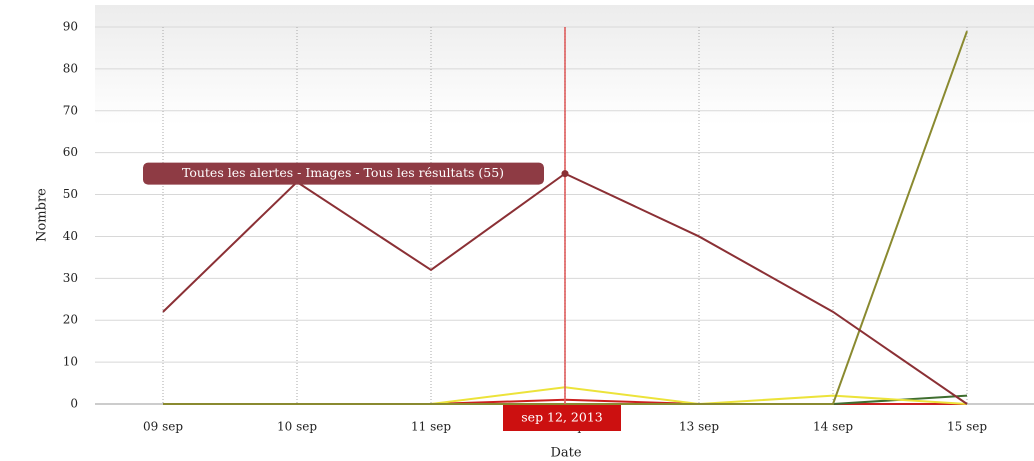  Describe the element at coordinates (70, 194) in the screenshot. I see `y-tick-label: 50` at that location.